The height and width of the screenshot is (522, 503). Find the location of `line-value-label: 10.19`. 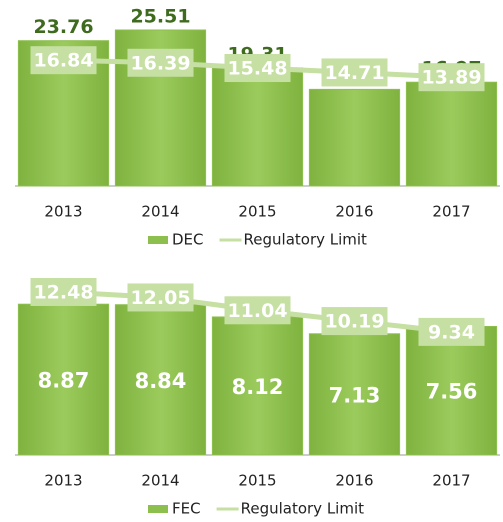

line-value-label: 10.19 is located at coordinates (354, 322).